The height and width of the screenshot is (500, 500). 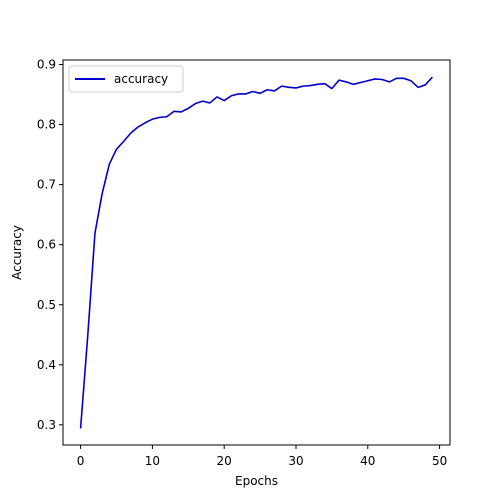 What do you see at coordinates (256, 481) in the screenshot?
I see `x-axis-label: Epochs` at bounding box center [256, 481].